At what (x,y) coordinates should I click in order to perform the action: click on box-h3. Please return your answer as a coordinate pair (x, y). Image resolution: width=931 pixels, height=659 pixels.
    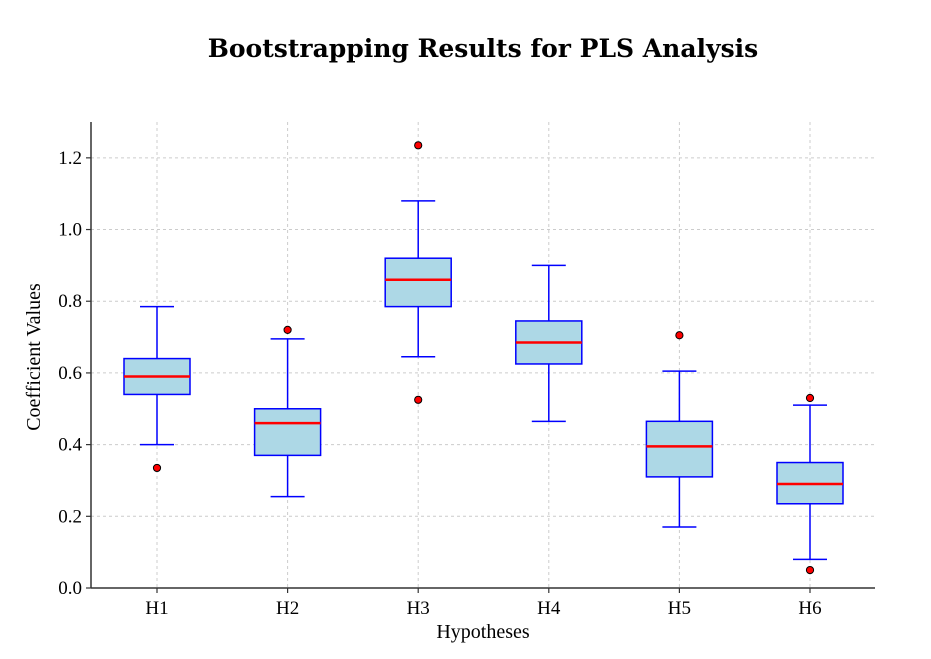
    Looking at the image, I should click on (418, 272).